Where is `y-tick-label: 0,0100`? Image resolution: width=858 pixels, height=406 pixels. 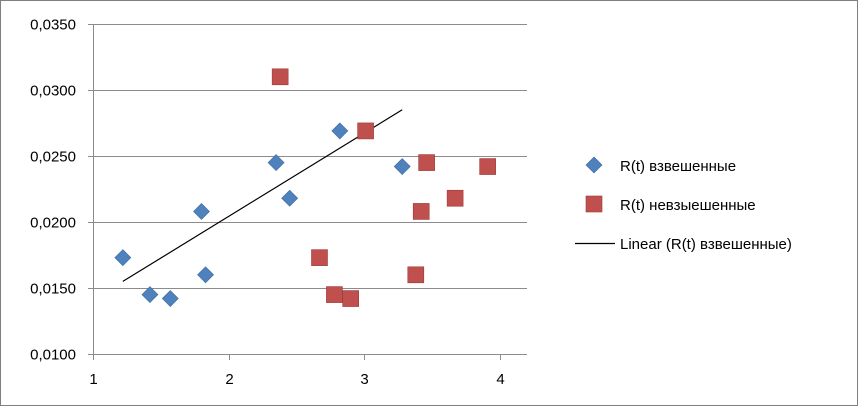 y-tick-label: 0,0100 is located at coordinates (53, 355).